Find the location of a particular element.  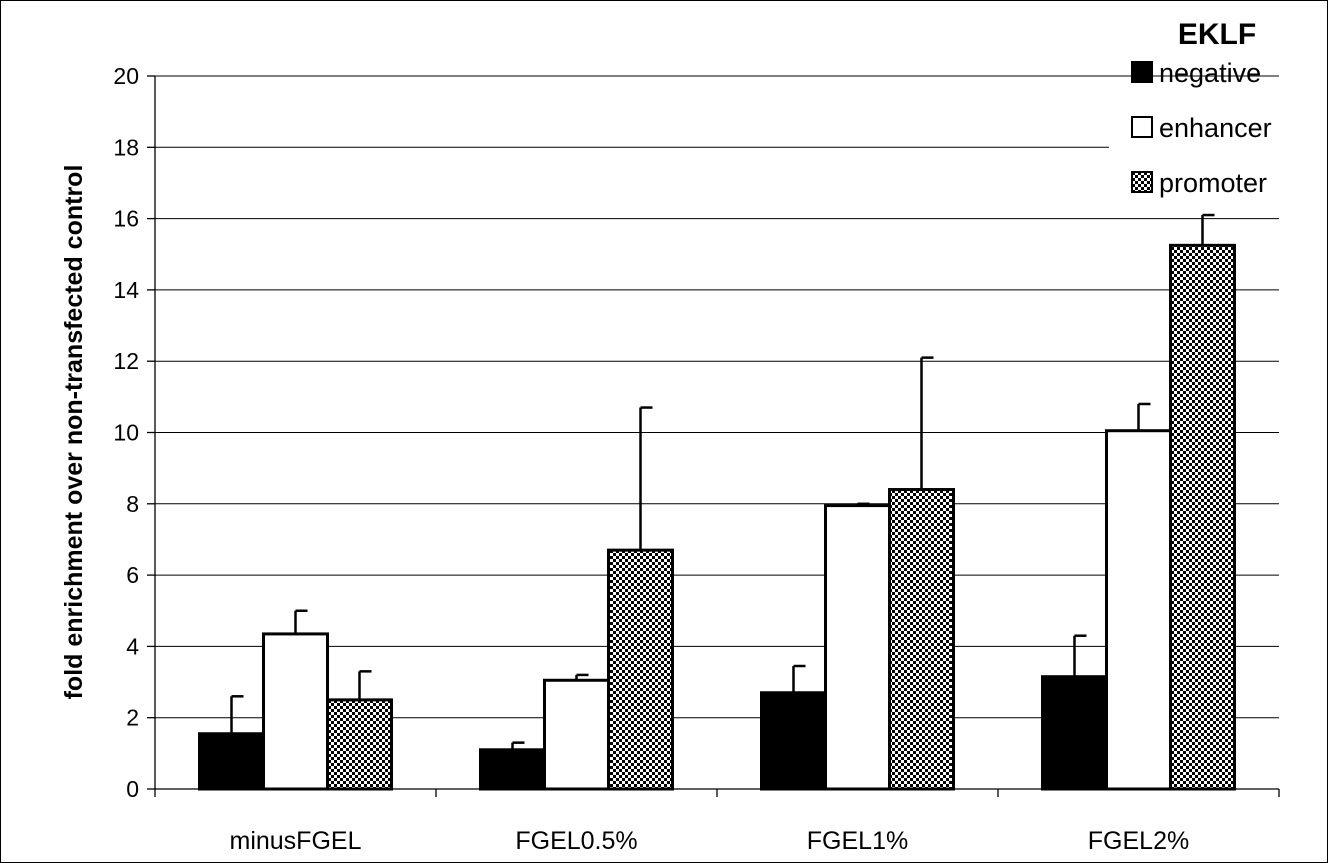

legend-label-promoter: promoter is located at coordinates (1213, 183).